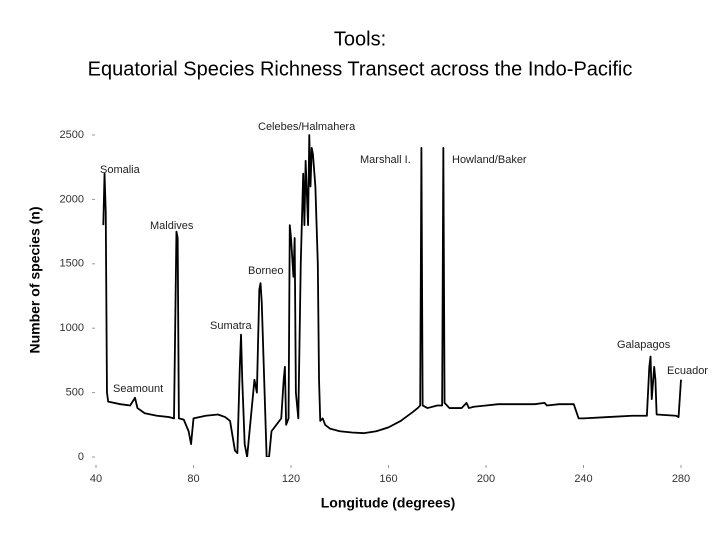 The image size is (720, 540). What do you see at coordinates (35, 279) in the screenshot?
I see `y-axis-label: Number of species (n)` at bounding box center [35, 279].